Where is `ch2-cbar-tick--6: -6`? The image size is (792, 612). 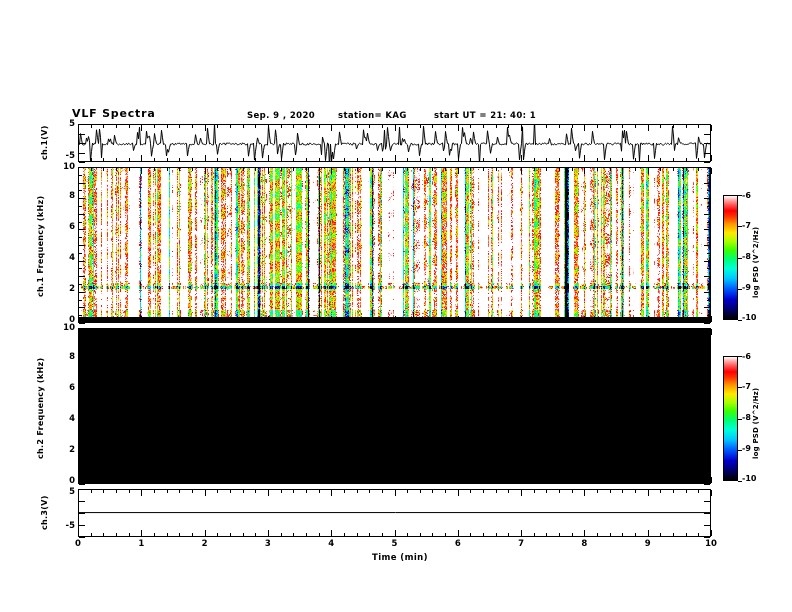 ch2-cbar-tick--6: -6 is located at coordinates (746, 356).